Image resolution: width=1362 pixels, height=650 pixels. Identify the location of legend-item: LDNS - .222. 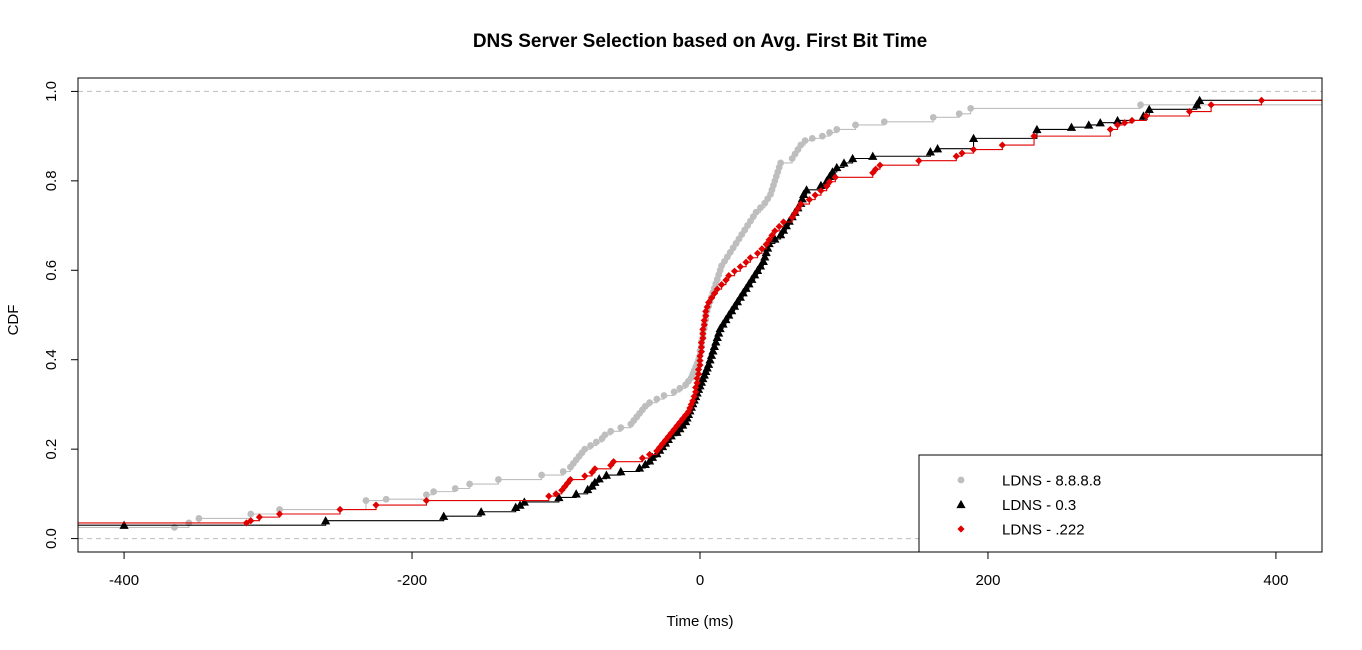
(1021, 530).